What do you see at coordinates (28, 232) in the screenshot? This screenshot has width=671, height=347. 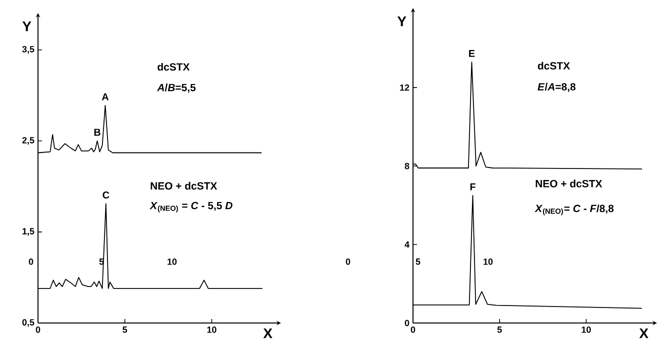 I see `y-tick-label: 1,5` at bounding box center [28, 232].